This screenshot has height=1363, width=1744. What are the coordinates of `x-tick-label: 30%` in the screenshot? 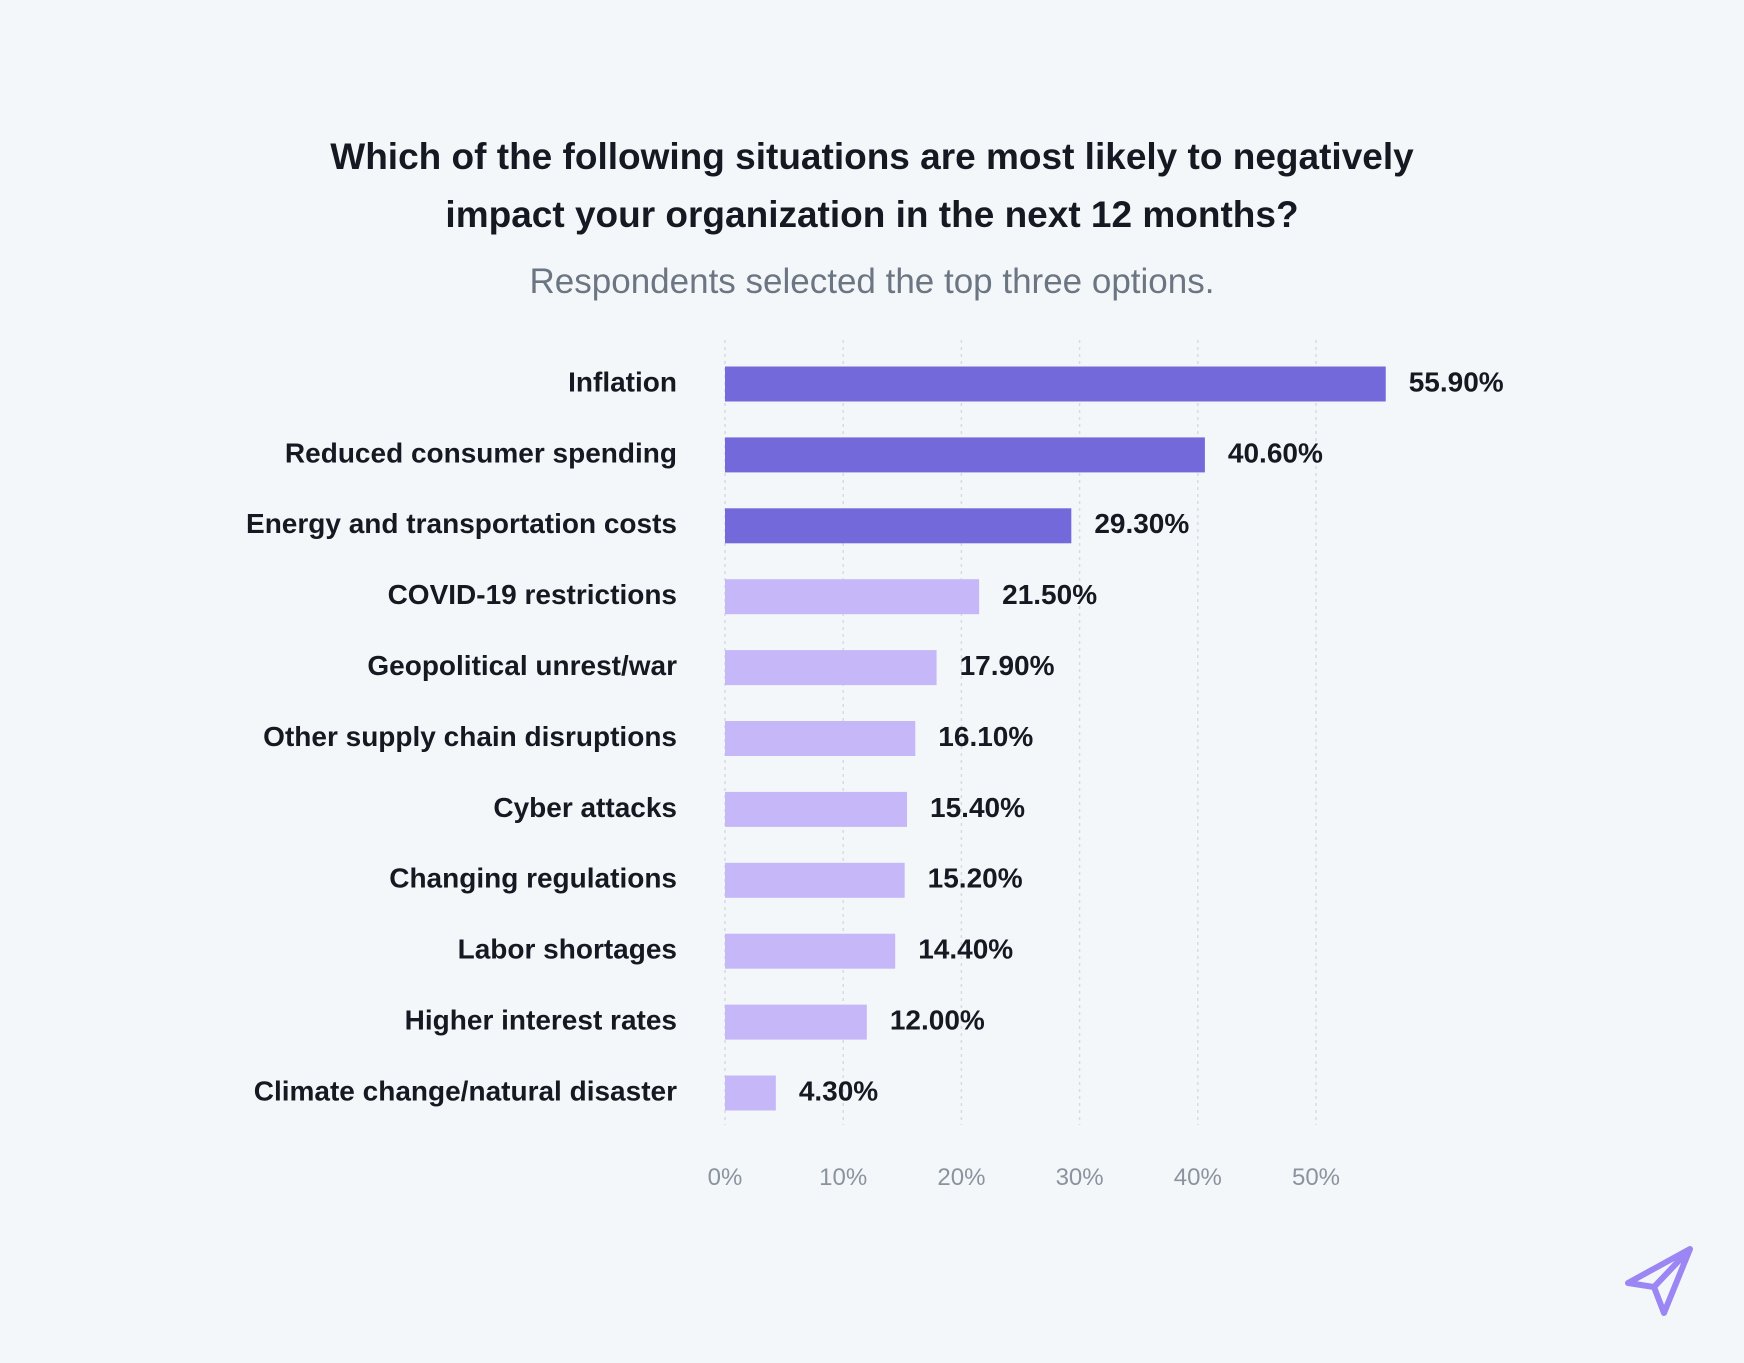 It's located at (1080, 1177).